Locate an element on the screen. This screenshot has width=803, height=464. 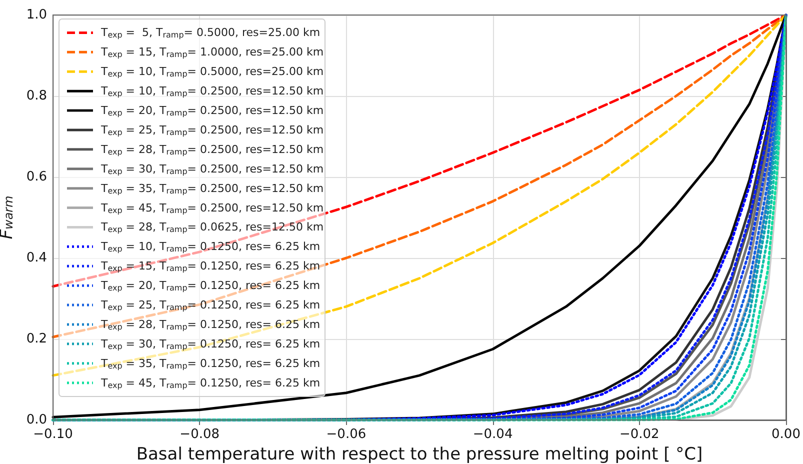
y-tick-label: 0.6 is located at coordinates (36, 177).